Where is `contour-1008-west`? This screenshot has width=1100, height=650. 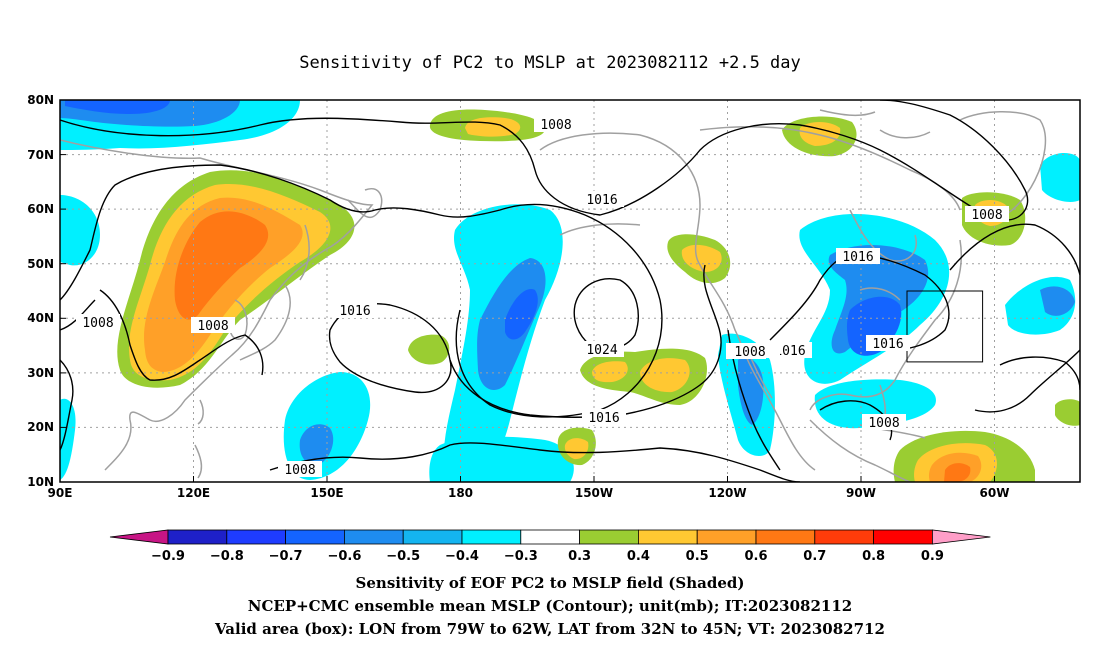
contour-1008-west is located at coordinates (67, 405).